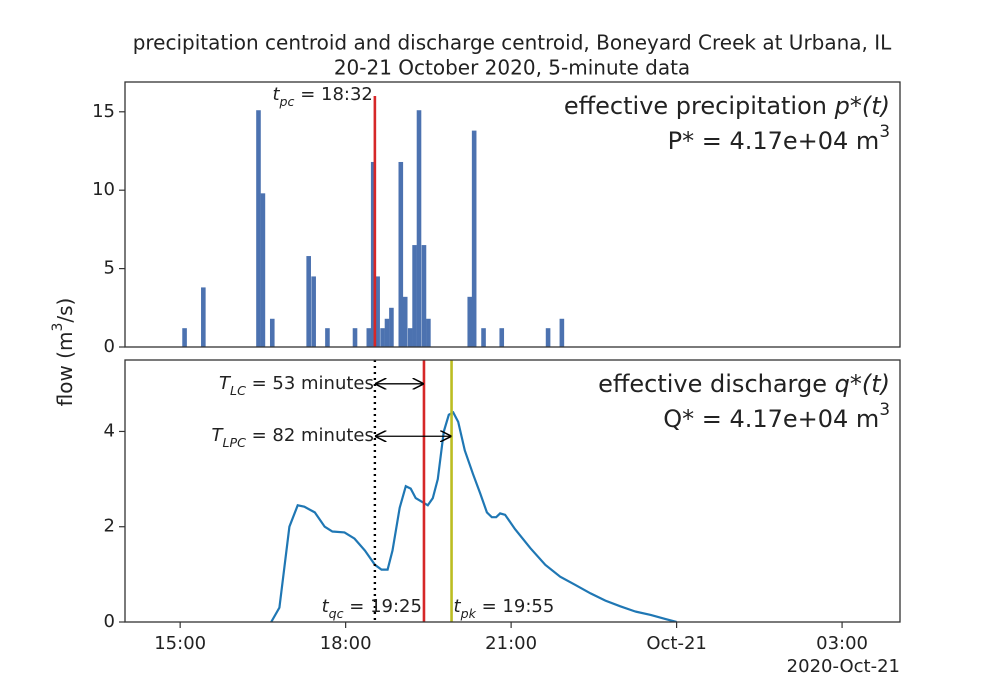  Describe the element at coordinates (238, 390) in the screenshot. I see `interval-label-part: LC` at that location.